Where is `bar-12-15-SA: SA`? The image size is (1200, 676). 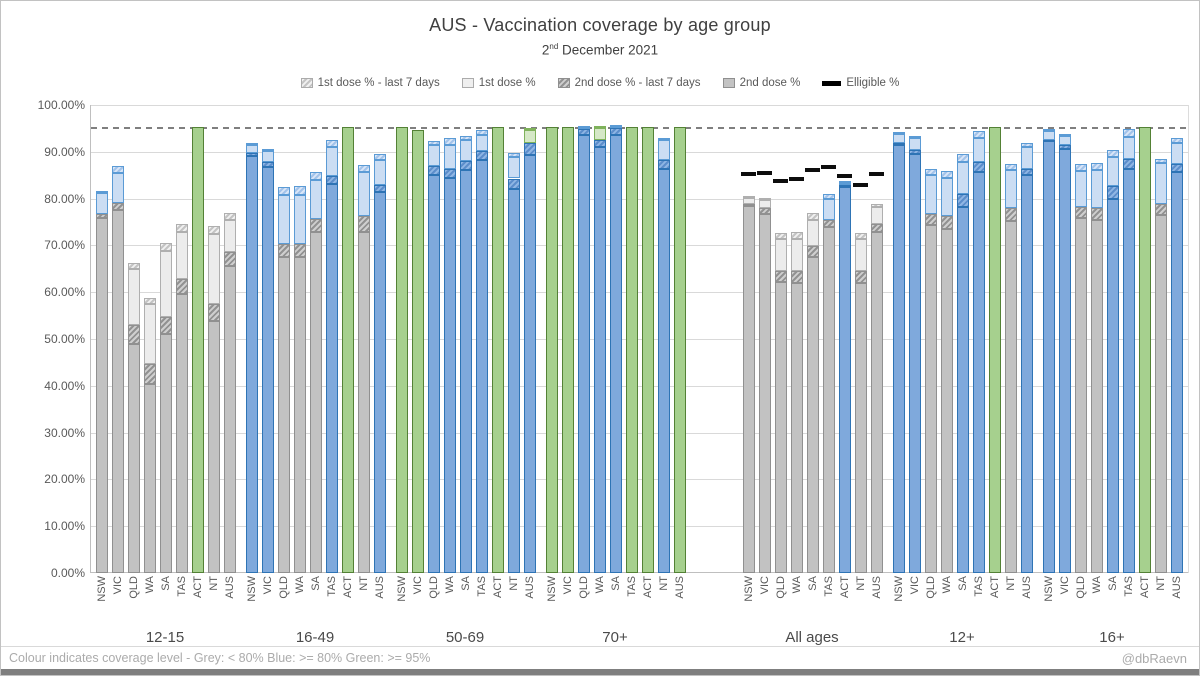
bar-12-15-SA: SA is located at coordinates (166, 348).